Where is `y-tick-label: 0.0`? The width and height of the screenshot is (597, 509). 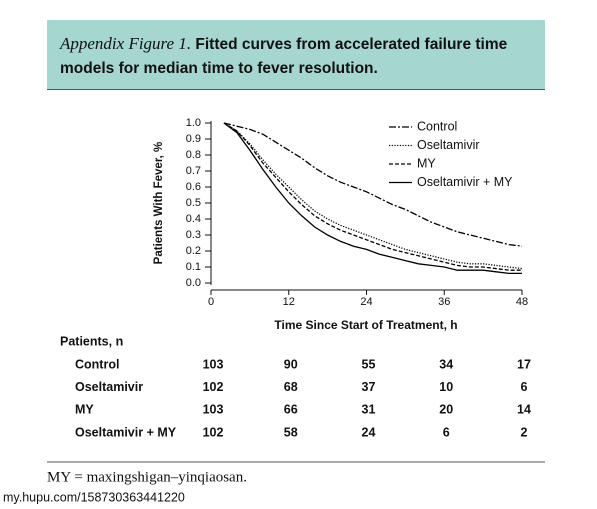
y-tick-label: 0.0 is located at coordinates (193, 283).